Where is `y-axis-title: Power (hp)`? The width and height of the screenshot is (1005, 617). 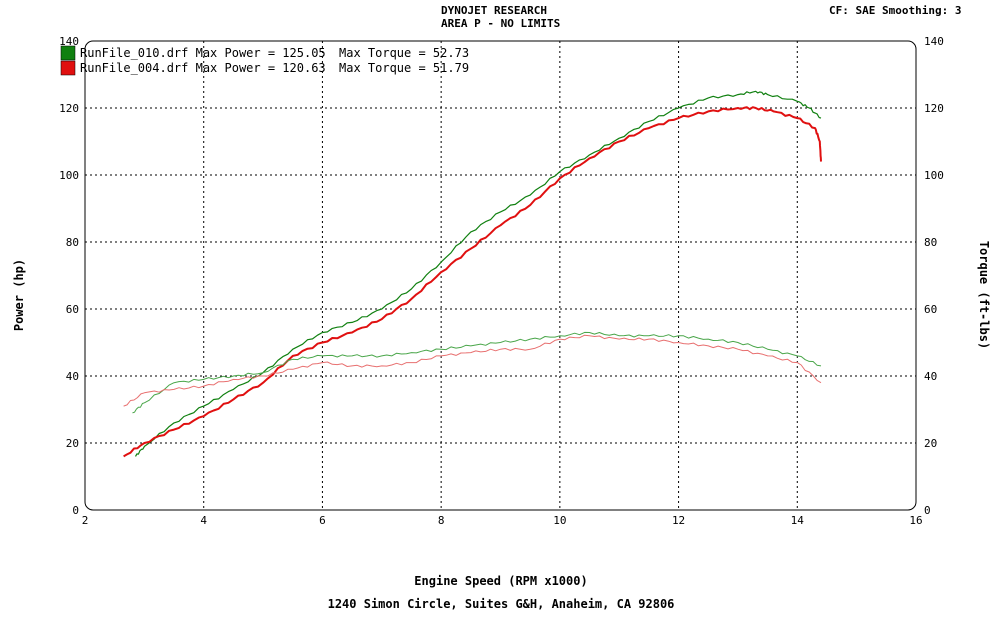 y-axis-title: Power (hp) is located at coordinates (19, 295).